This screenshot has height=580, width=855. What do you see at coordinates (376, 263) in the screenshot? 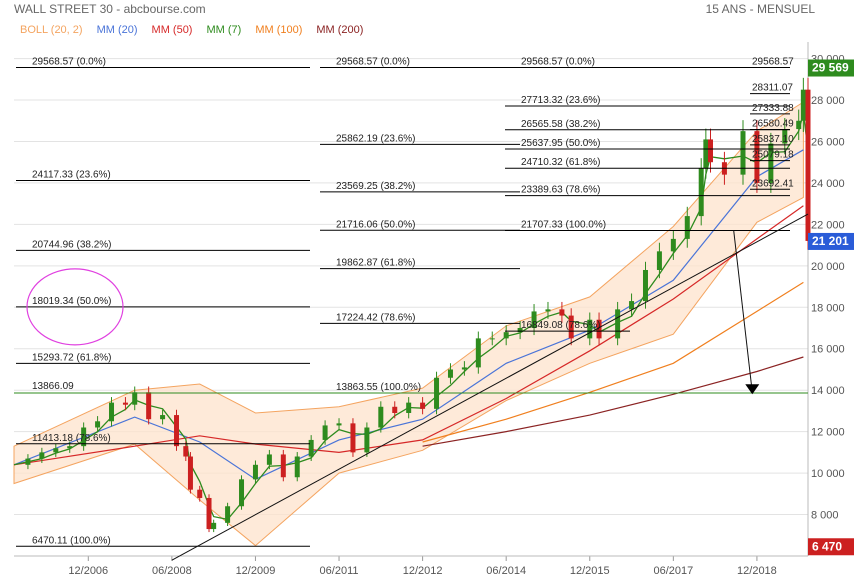
I see `fib-level-label: 19862.87 (61.8%)` at bounding box center [376, 263].